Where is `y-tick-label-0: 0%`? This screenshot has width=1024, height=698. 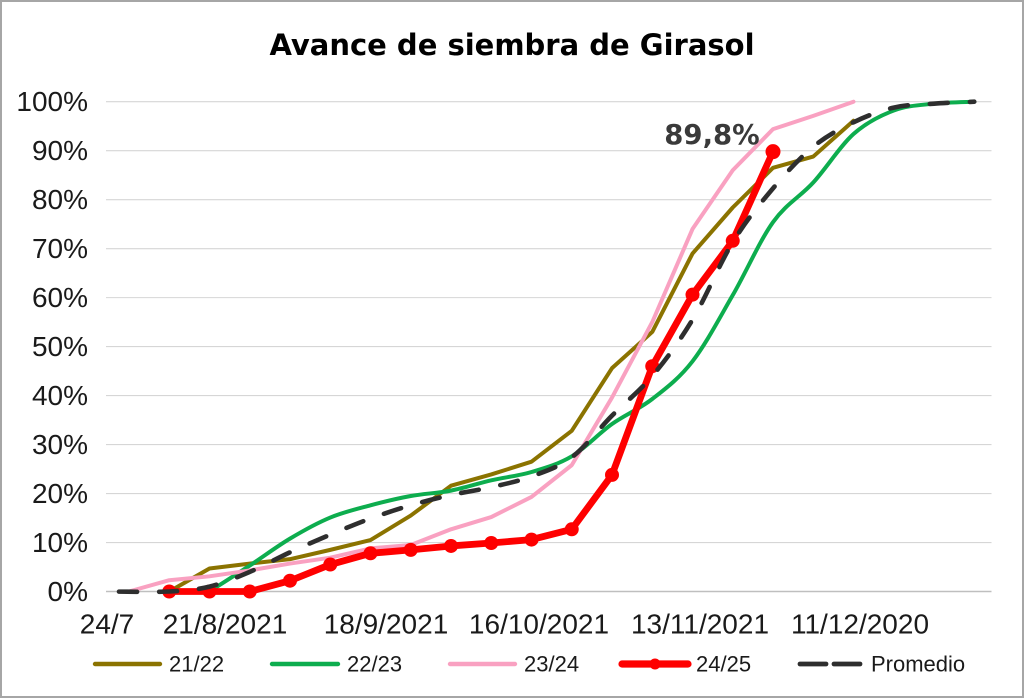
y-tick-label-0: 0% is located at coordinates (68, 591).